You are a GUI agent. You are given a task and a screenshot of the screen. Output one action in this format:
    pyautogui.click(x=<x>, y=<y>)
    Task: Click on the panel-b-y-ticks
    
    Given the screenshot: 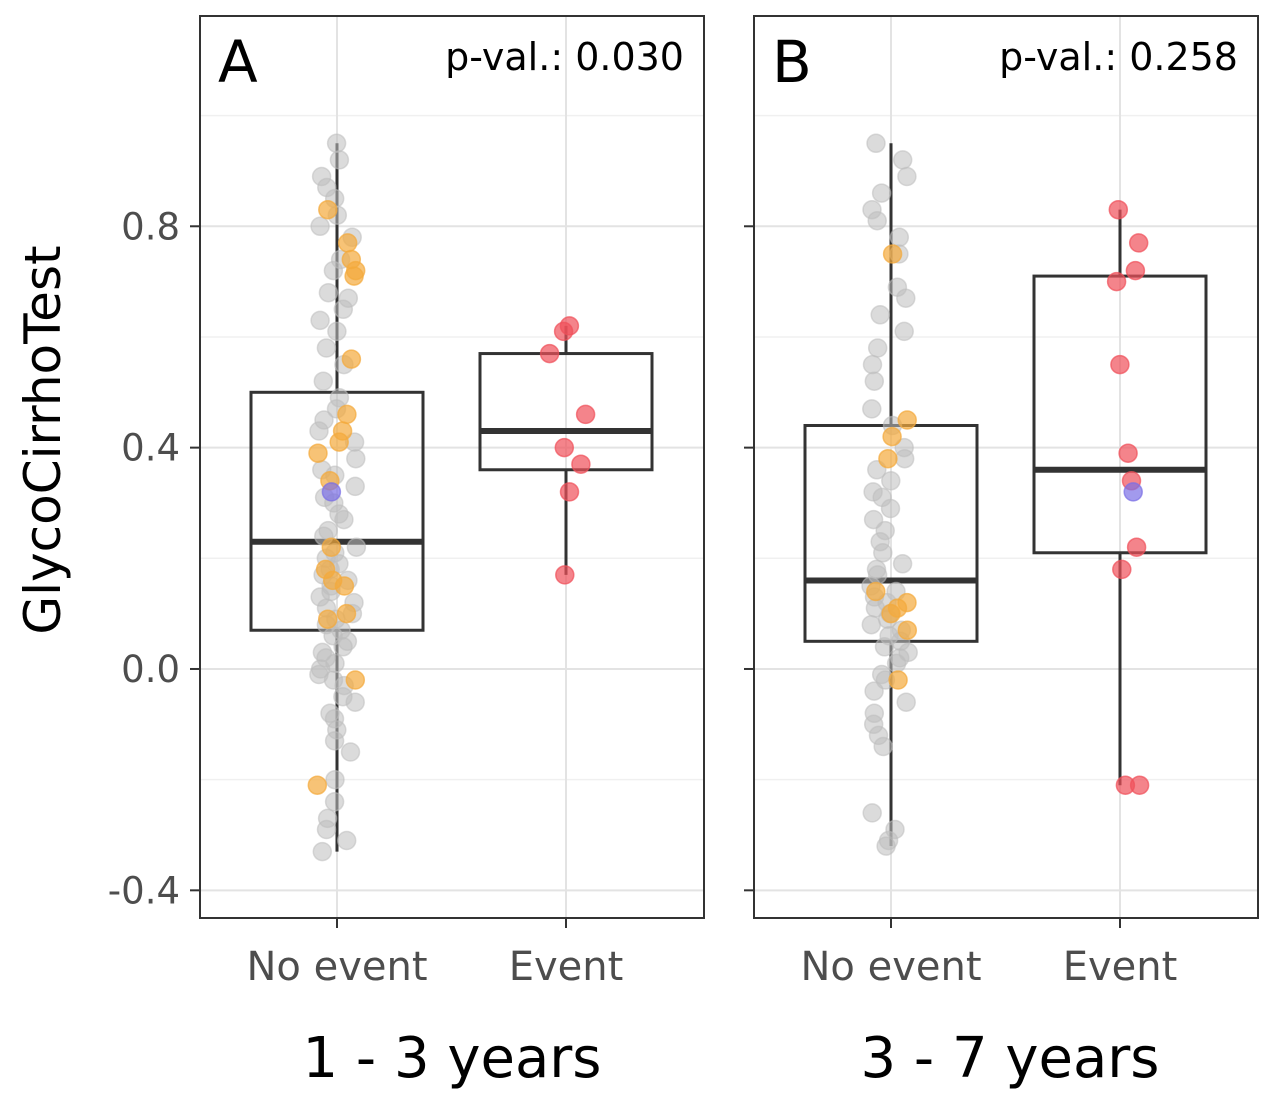 What is the action you would take?
    pyautogui.click(x=749, y=558)
    